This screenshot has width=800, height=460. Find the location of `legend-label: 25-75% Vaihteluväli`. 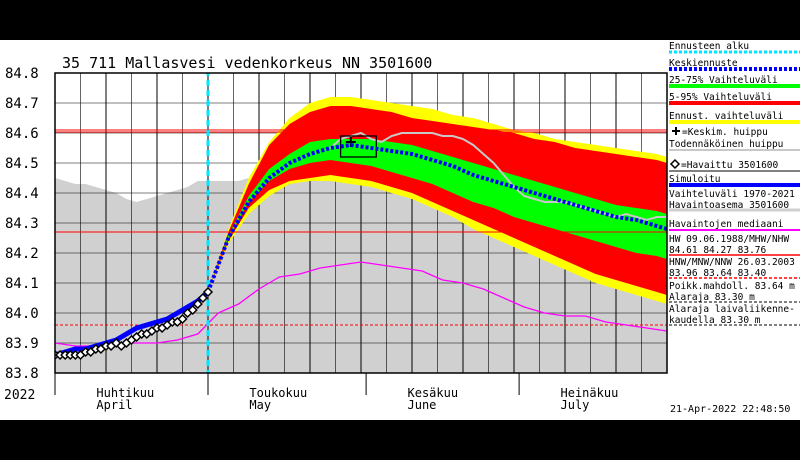

legend-label: 25-75% Vaihteluväli is located at coordinates (723, 80).